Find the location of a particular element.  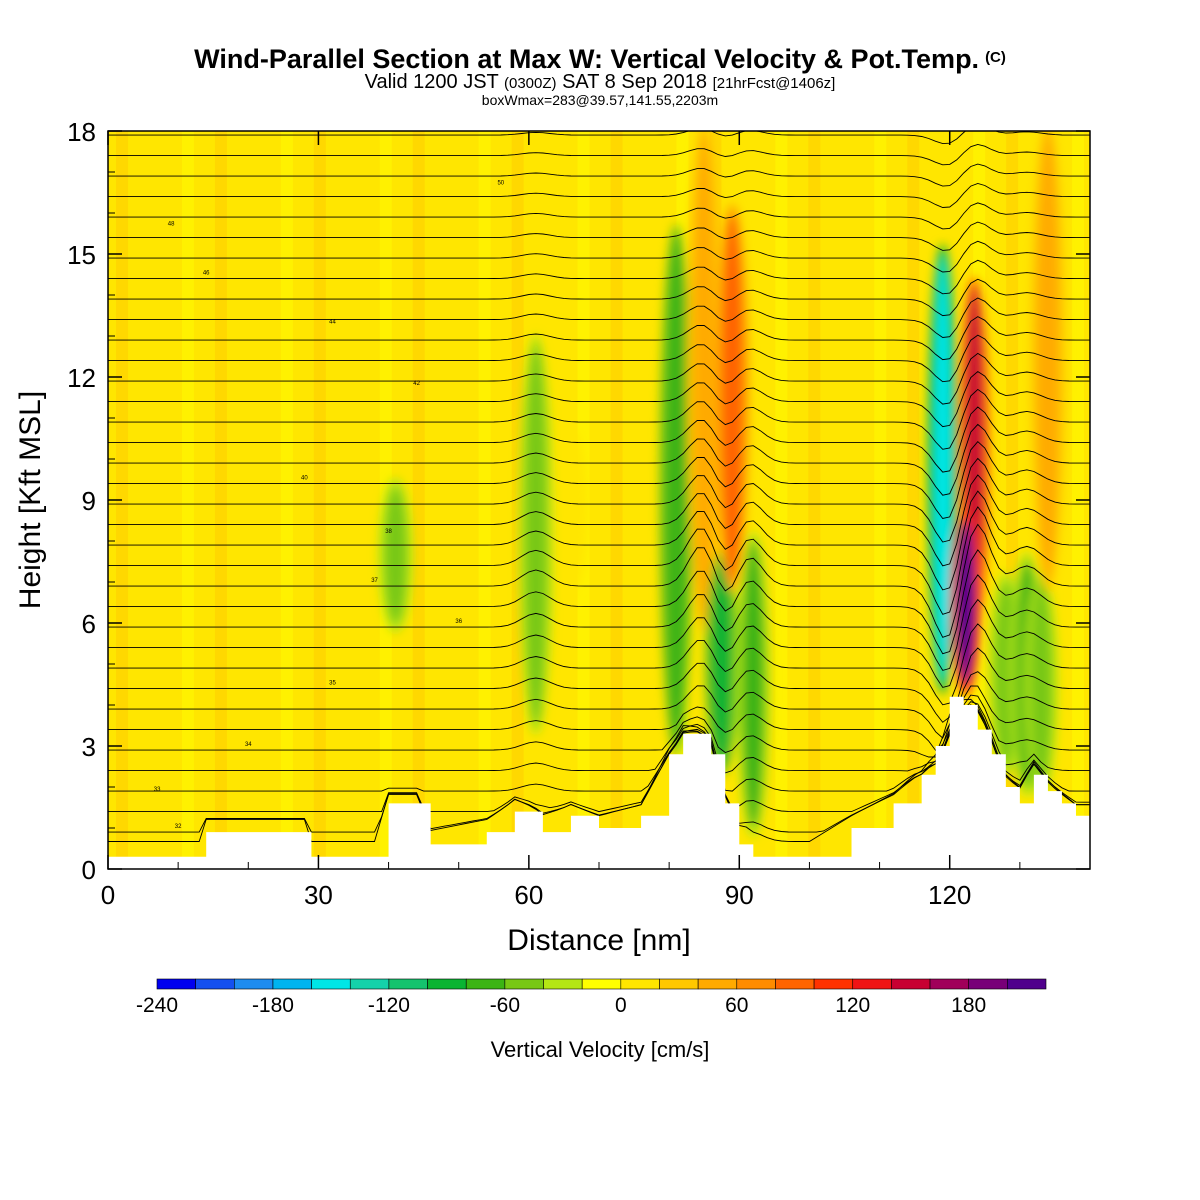

colorbar-tick-label: -60 is located at coordinates (505, 1005).